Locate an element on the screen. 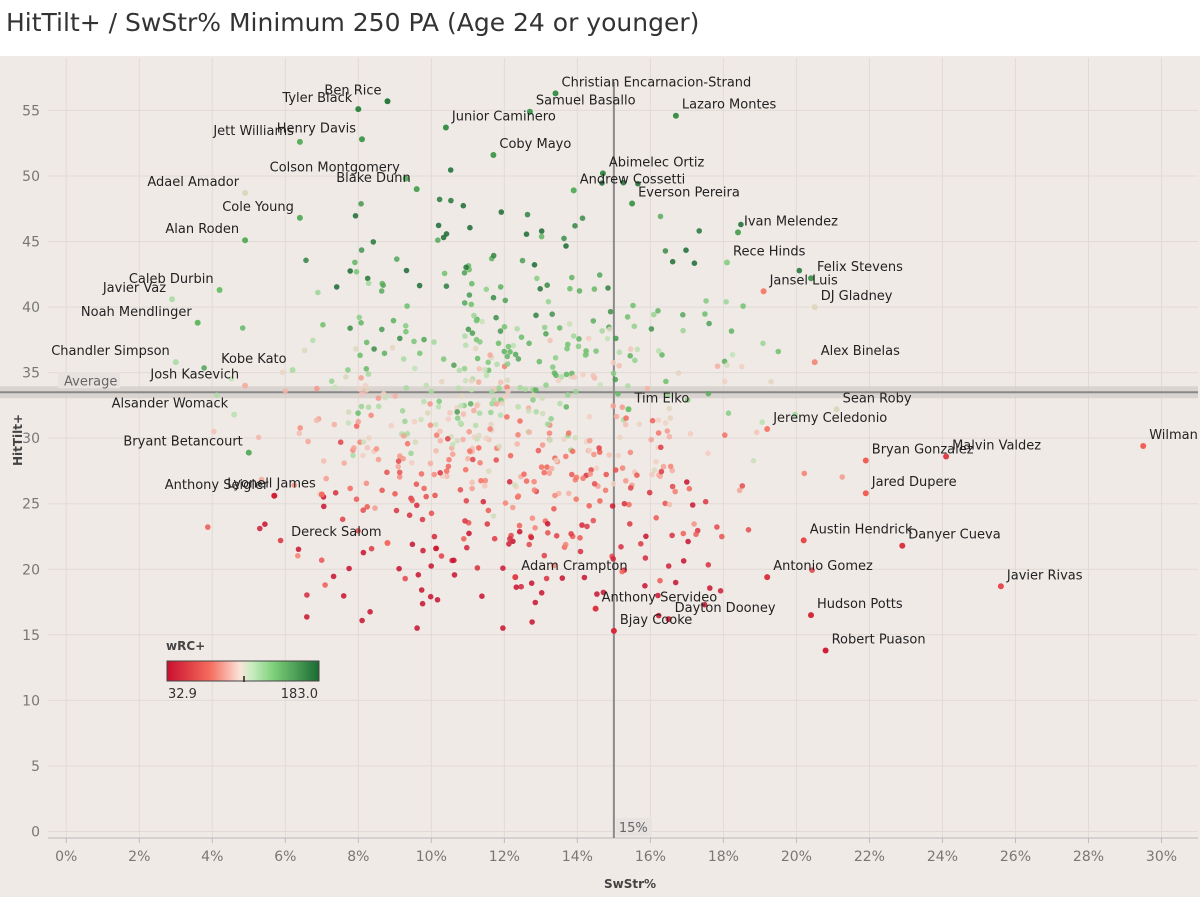 This screenshot has width=1200, height=897. point-label: Alan Roden is located at coordinates (202, 229).